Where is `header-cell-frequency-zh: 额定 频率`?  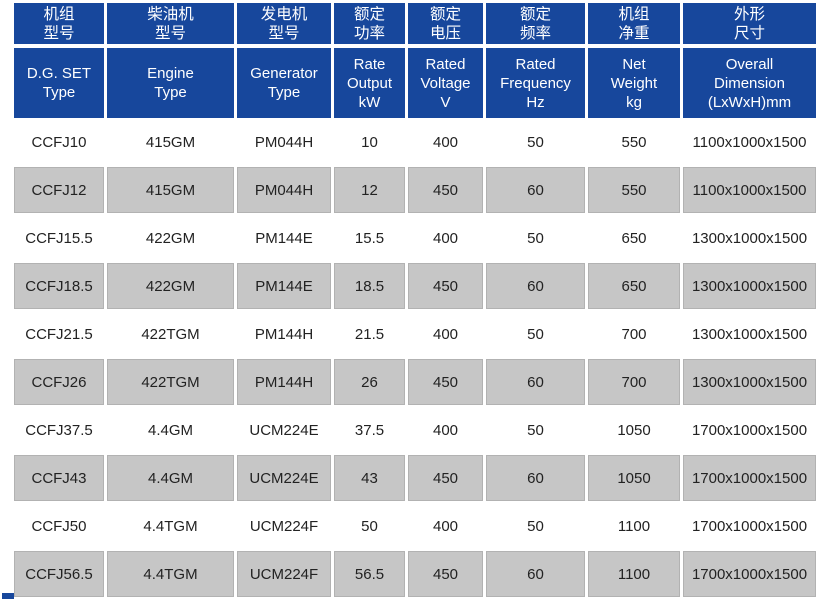
header-cell-frequency-zh: 额定 频率 is located at coordinates (535, 23).